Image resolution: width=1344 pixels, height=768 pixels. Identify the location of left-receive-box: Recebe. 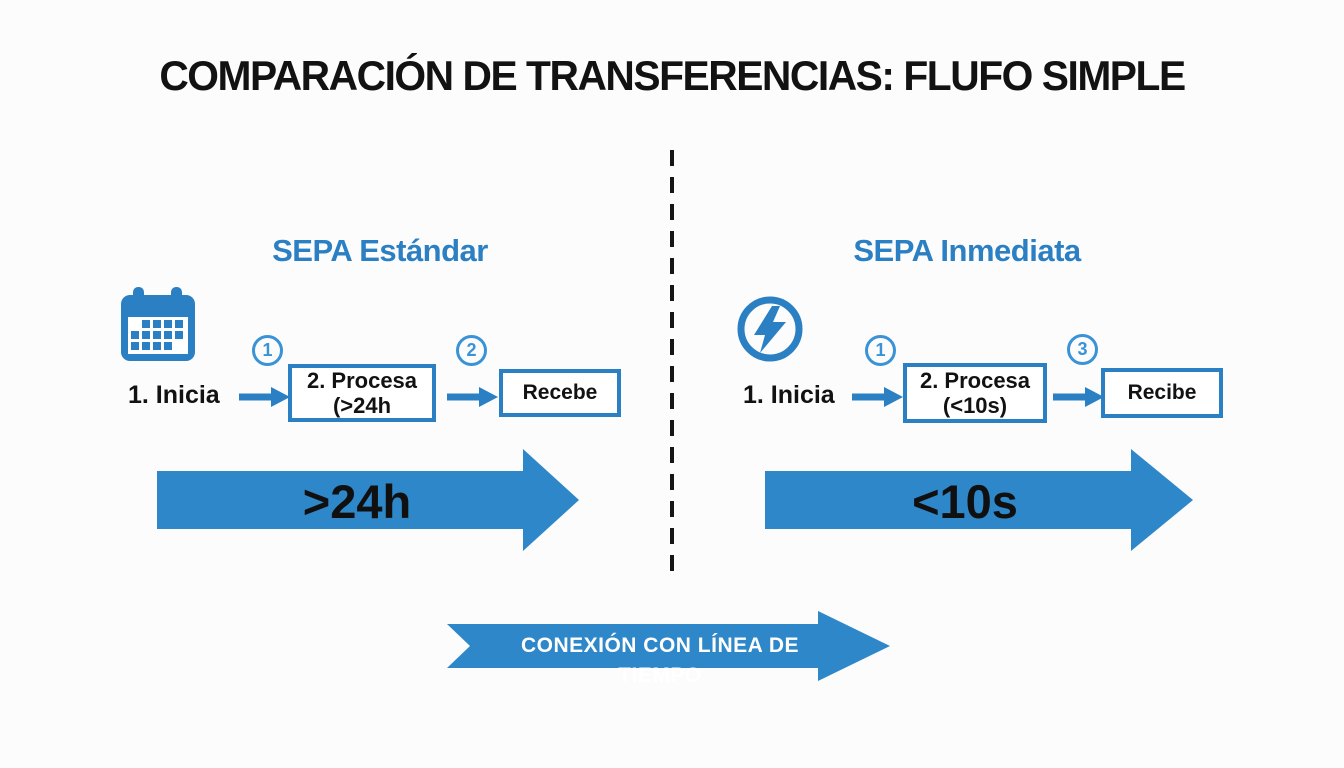
(560, 393).